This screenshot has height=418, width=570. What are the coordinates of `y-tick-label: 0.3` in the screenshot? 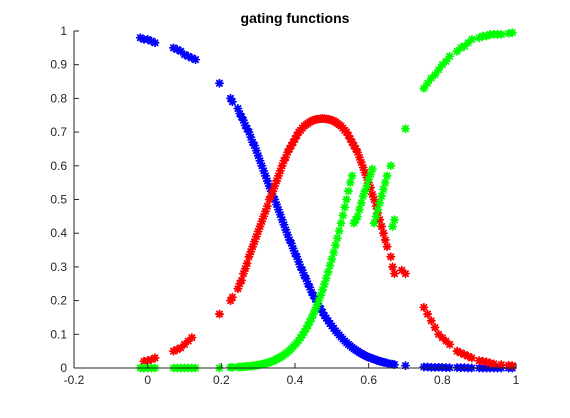 It's located at (58, 267).